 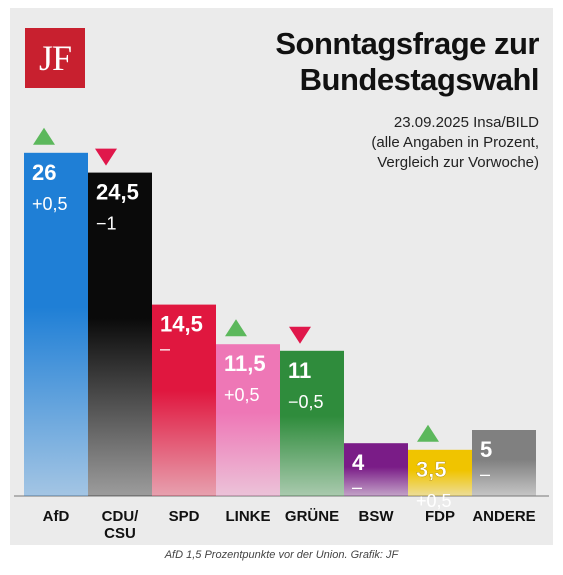 What do you see at coordinates (248, 420) in the screenshot?
I see `bar-linke` at bounding box center [248, 420].